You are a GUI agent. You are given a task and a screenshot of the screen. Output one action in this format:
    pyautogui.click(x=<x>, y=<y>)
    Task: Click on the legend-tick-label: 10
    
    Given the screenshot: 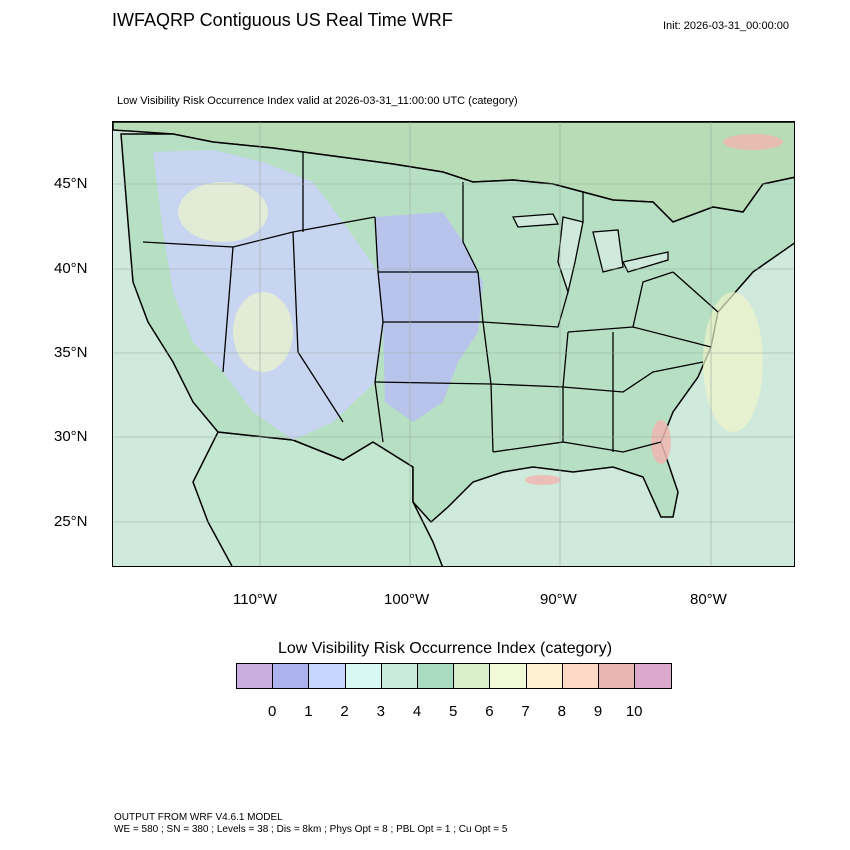 What is the action you would take?
    pyautogui.click(x=634, y=711)
    